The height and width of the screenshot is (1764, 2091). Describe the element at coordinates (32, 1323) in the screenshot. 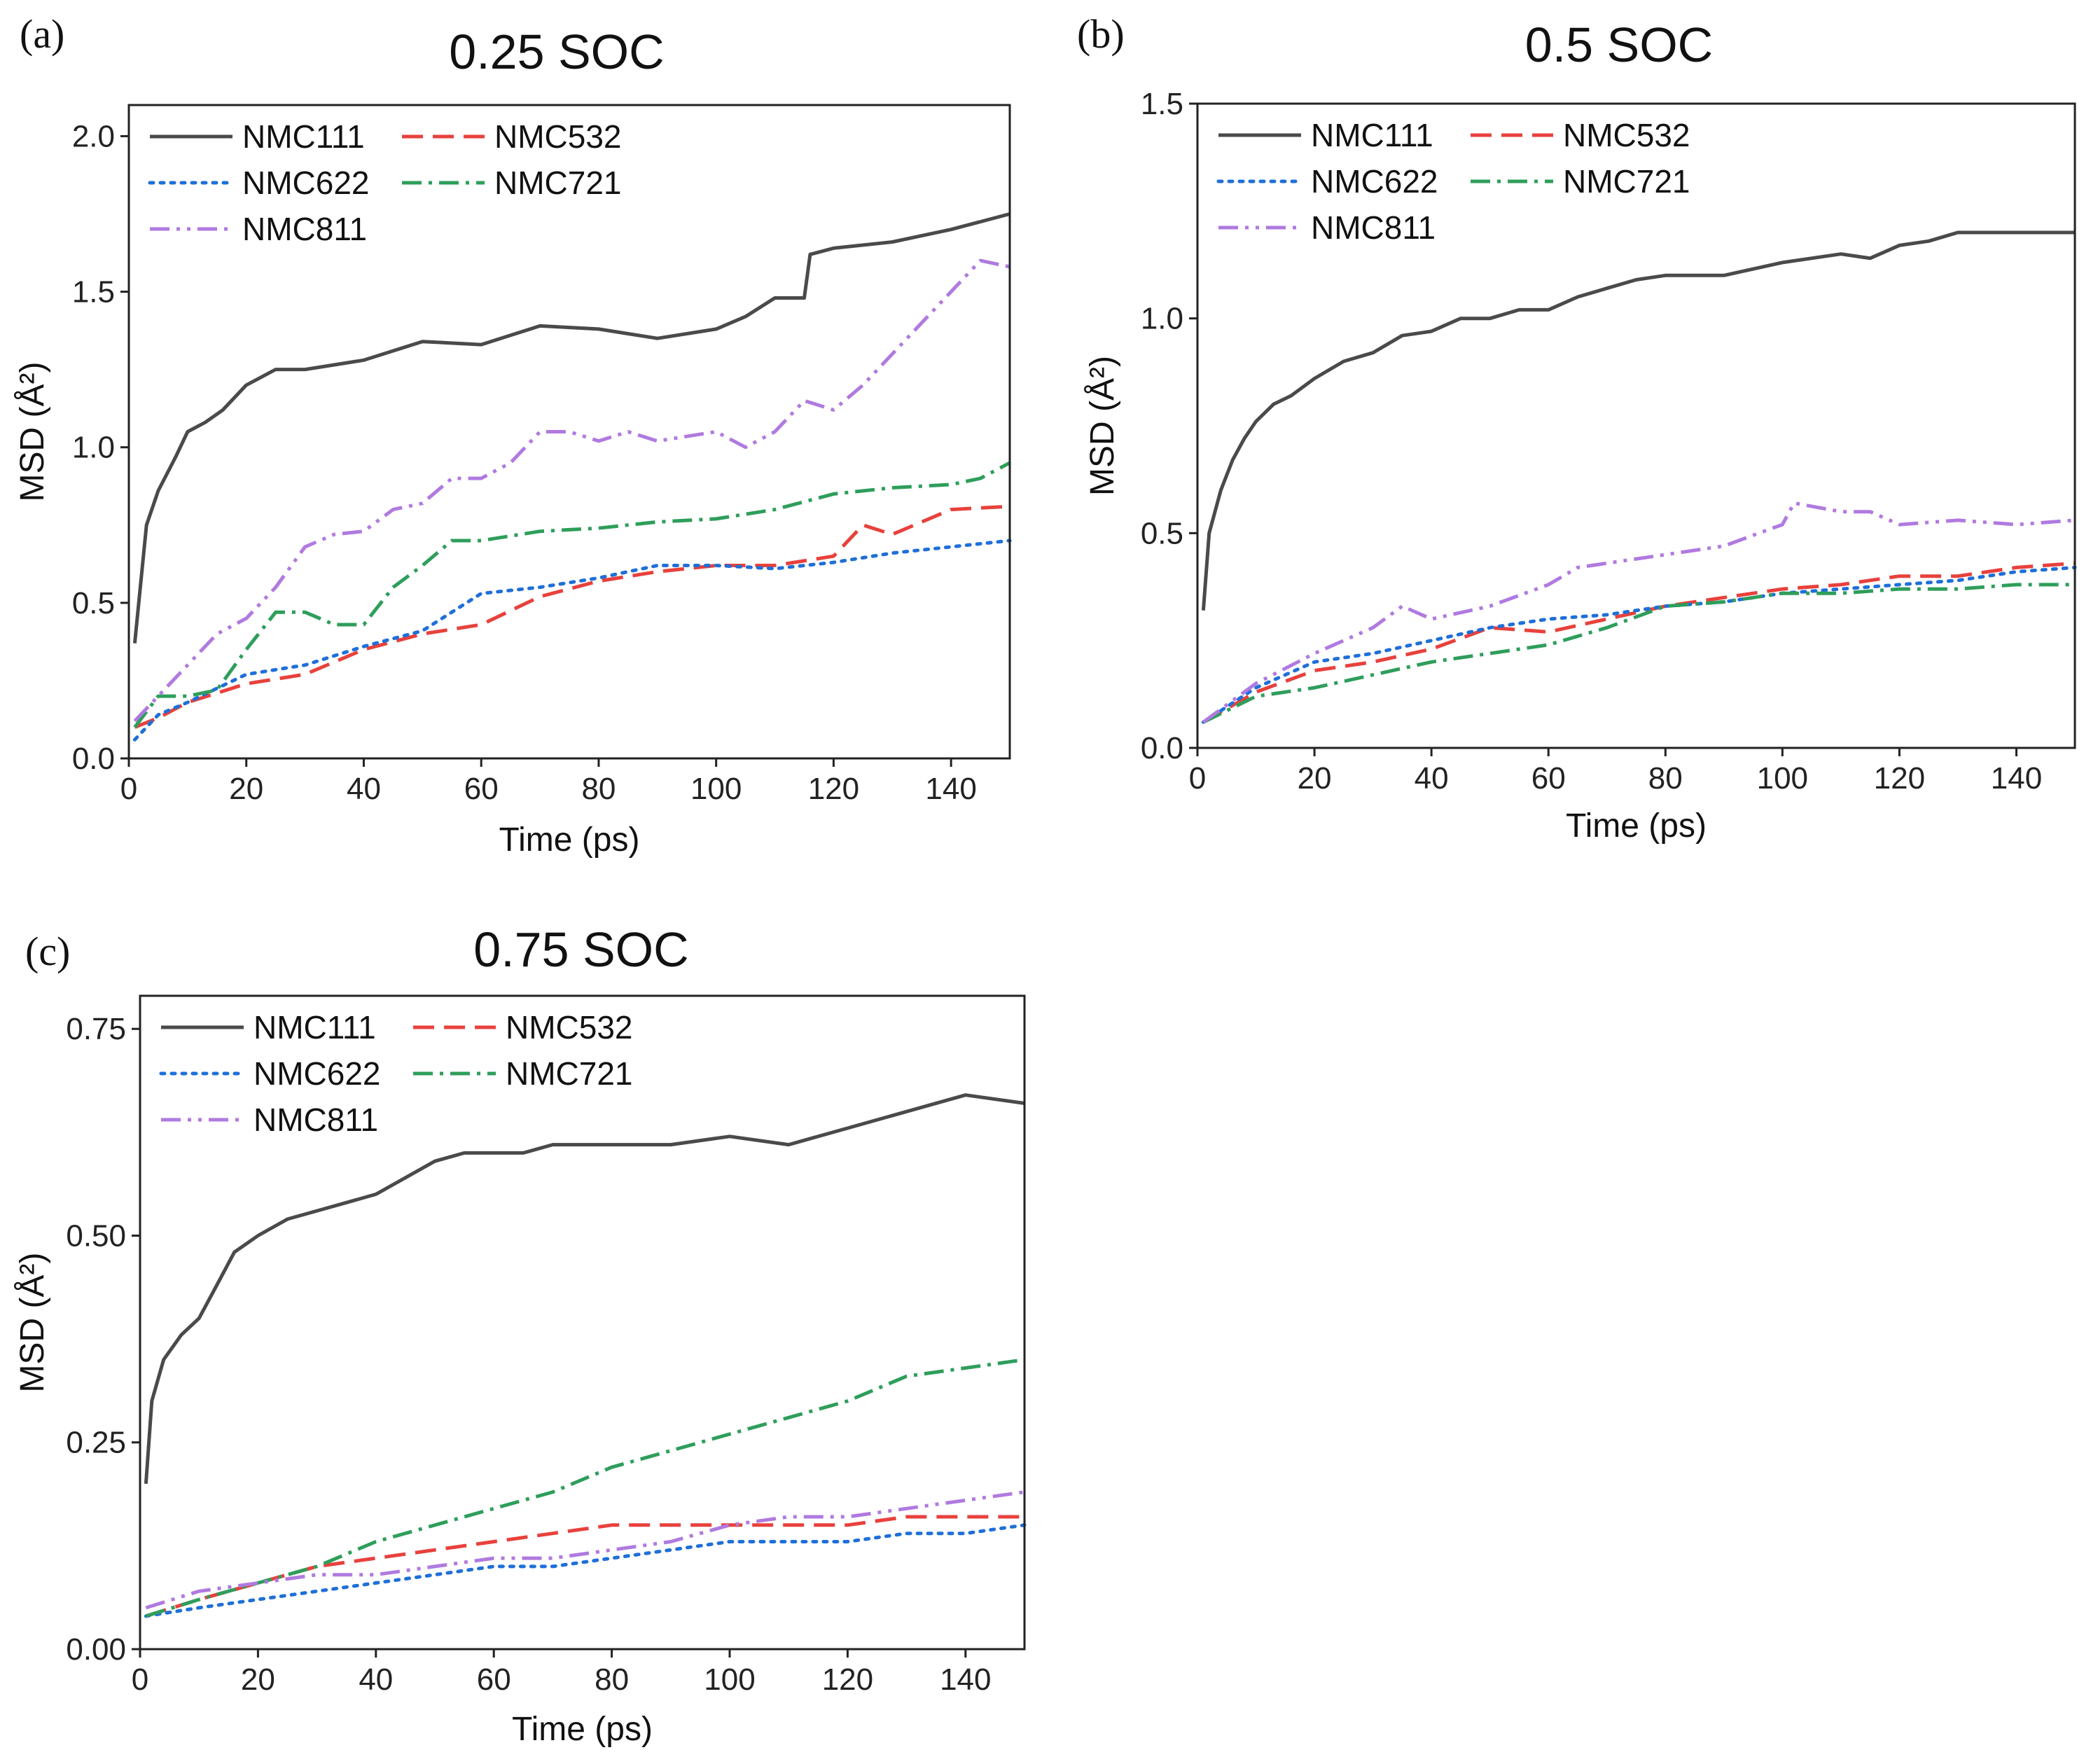

I see `y-axis-title-c: MSD (Å²)` at that location.